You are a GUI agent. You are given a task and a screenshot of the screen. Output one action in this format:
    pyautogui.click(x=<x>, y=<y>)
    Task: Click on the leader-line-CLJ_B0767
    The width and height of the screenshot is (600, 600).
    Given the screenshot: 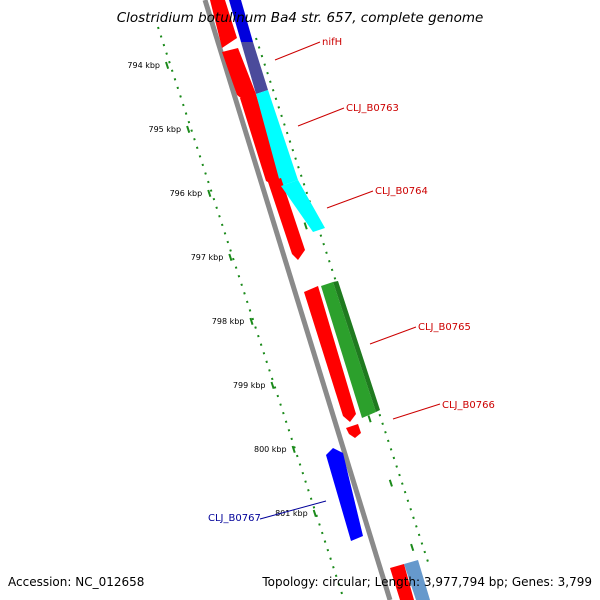 What is the action you would take?
    pyautogui.click(x=293, y=510)
    